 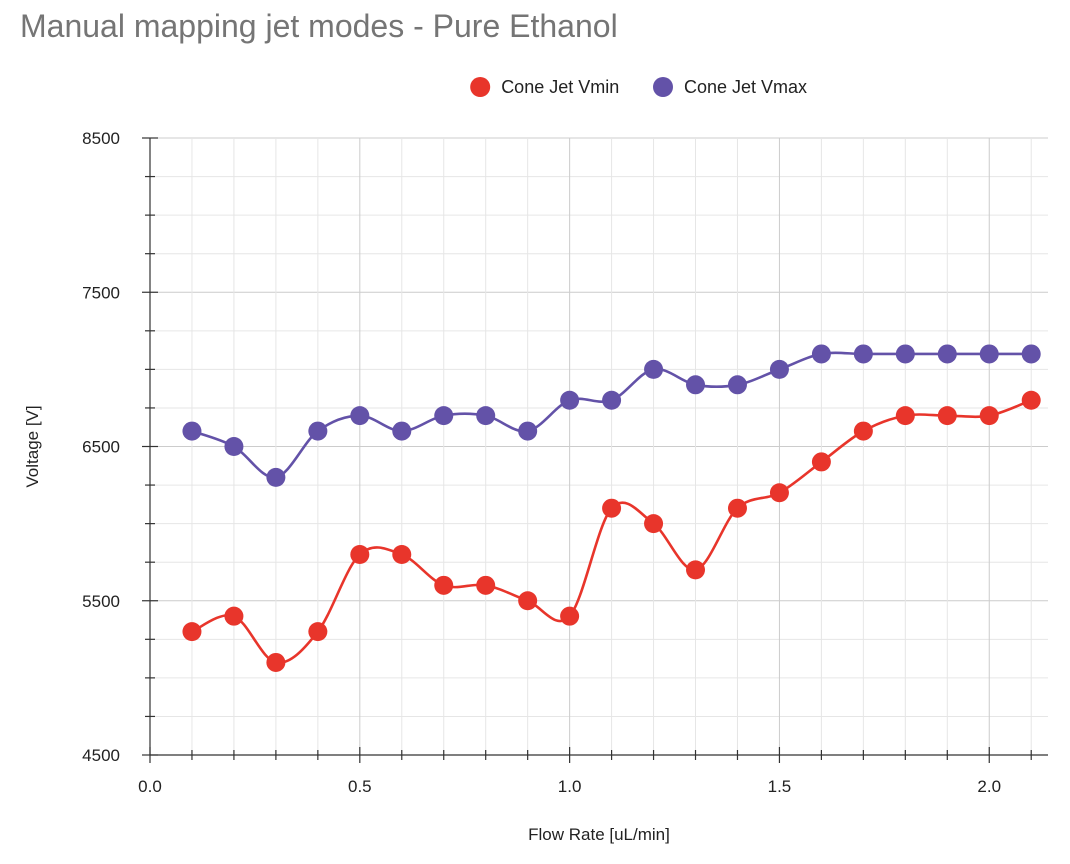 I want to click on y-tick-label: 8500, so click(x=101, y=138).